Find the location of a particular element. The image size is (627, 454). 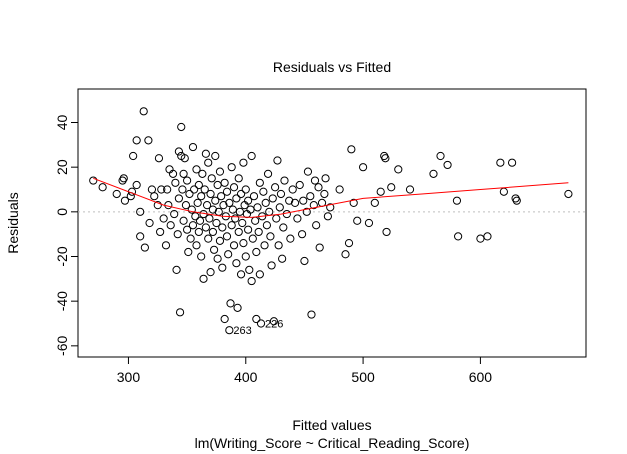

x-axis: 300 400 500 600 is located at coordinates (305, 370).